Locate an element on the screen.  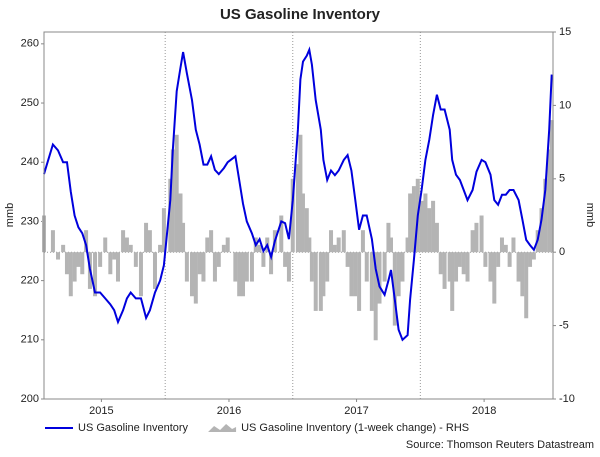
y-tick-label: 260 is located at coordinates (30, 44).